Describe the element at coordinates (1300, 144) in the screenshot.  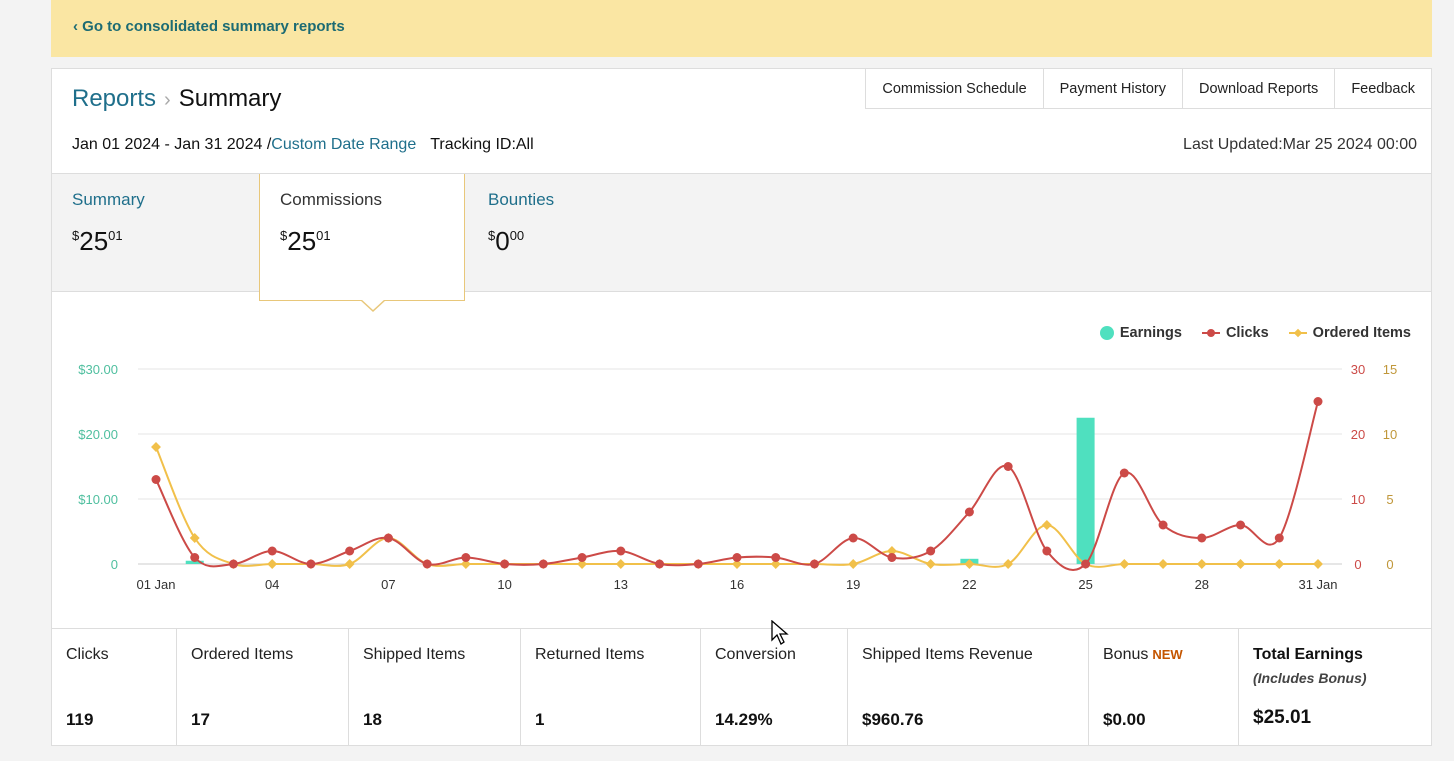
I see `last-updated: Last Updated:Mar 25 2024 00:00` at that location.